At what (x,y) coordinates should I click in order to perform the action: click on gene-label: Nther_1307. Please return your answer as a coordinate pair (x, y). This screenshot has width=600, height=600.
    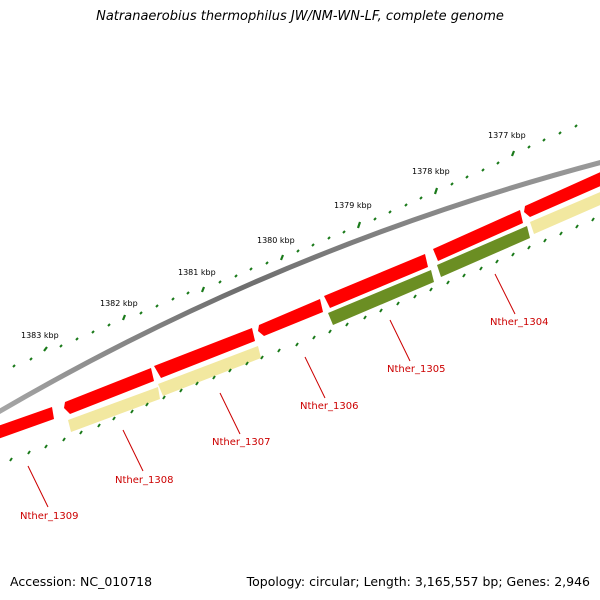
    Looking at the image, I should click on (241, 442).